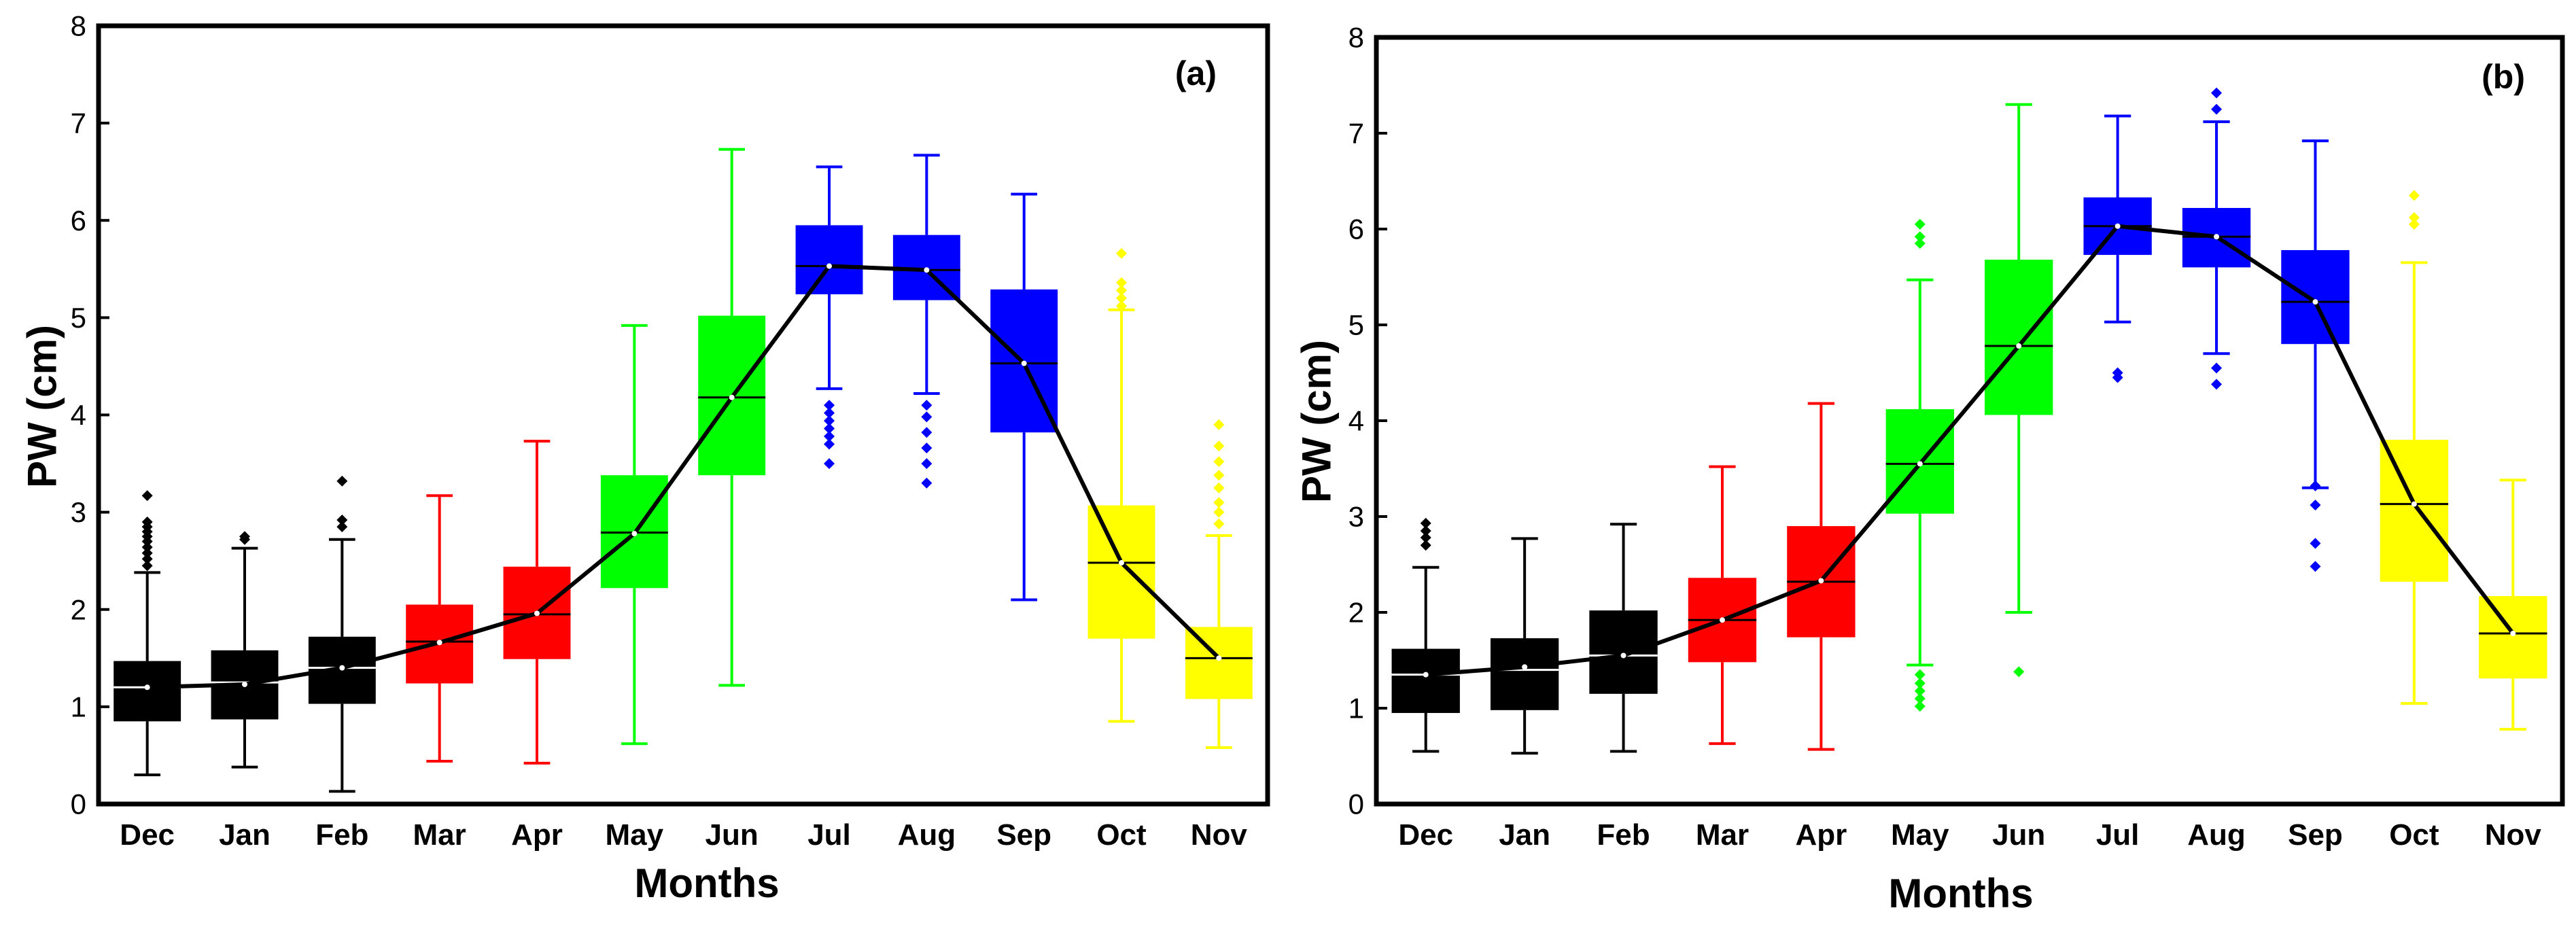 The height and width of the screenshot is (925, 2576). Describe the element at coordinates (1356, 38) in the screenshot. I see `y-tick-label: 8` at that location.